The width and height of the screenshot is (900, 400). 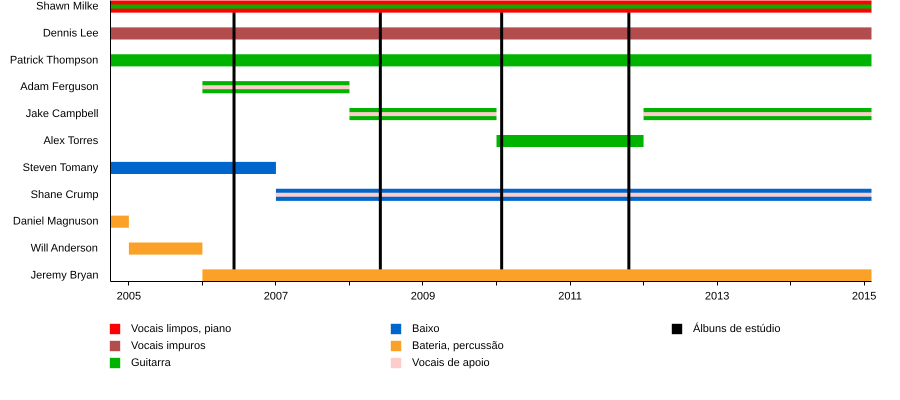 What do you see at coordinates (864, 296) in the screenshot?
I see `x-tick-label: 2015` at bounding box center [864, 296].